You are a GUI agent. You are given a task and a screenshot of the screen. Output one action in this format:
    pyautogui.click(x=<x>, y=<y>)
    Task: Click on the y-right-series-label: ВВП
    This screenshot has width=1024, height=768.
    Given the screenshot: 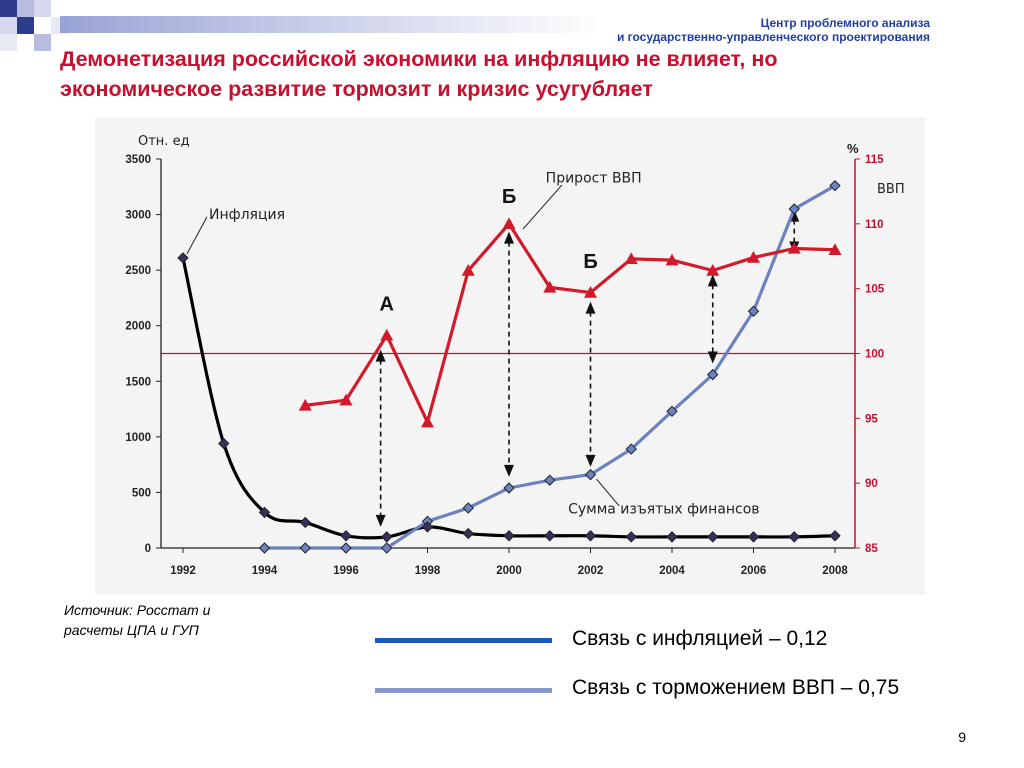 What is the action you would take?
    pyautogui.click(x=891, y=189)
    